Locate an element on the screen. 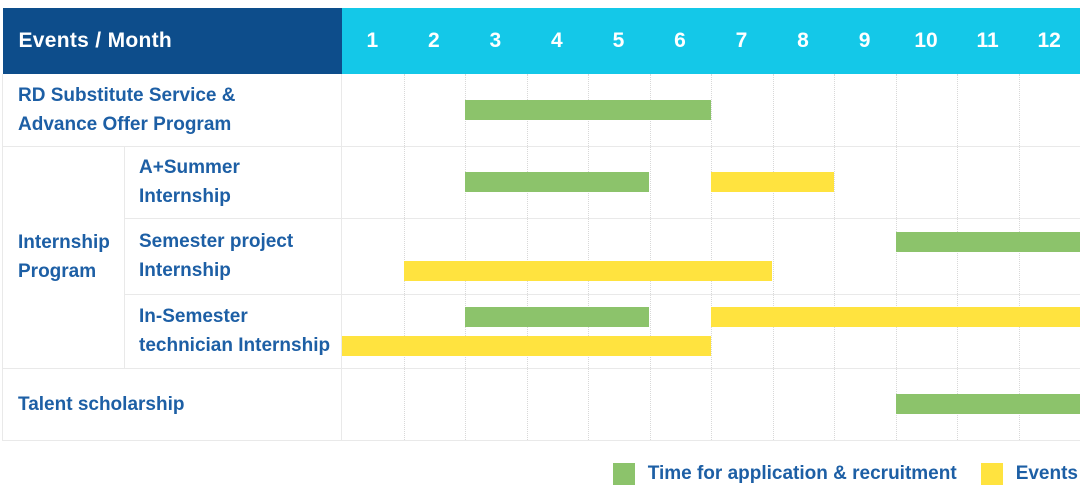 Image resolution: width=1080 pixels, height=494 pixels. row-label: A+Summer Internship is located at coordinates (233, 182).